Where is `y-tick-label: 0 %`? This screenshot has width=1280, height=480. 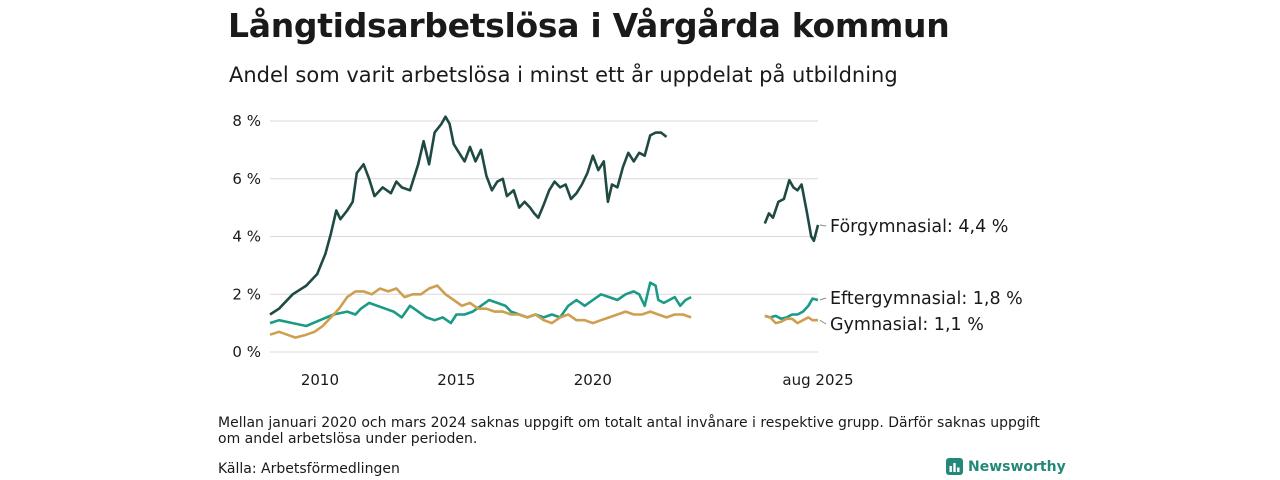 y-tick-label: 0 % is located at coordinates (246, 352).